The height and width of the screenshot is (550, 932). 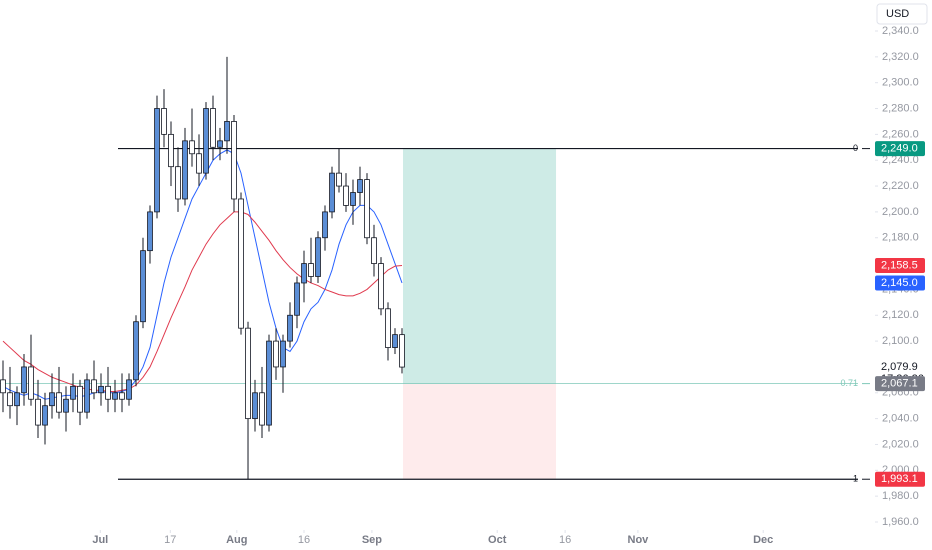 I want to click on y-tick-label: 2,340.0, so click(x=900, y=31).